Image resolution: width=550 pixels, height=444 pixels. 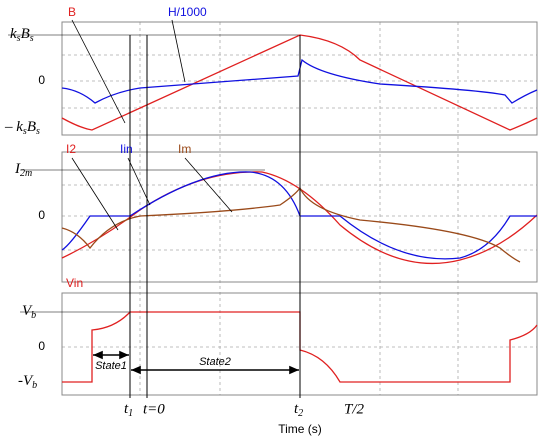 I want to click on curve-label: H/1000, so click(x=187, y=12).